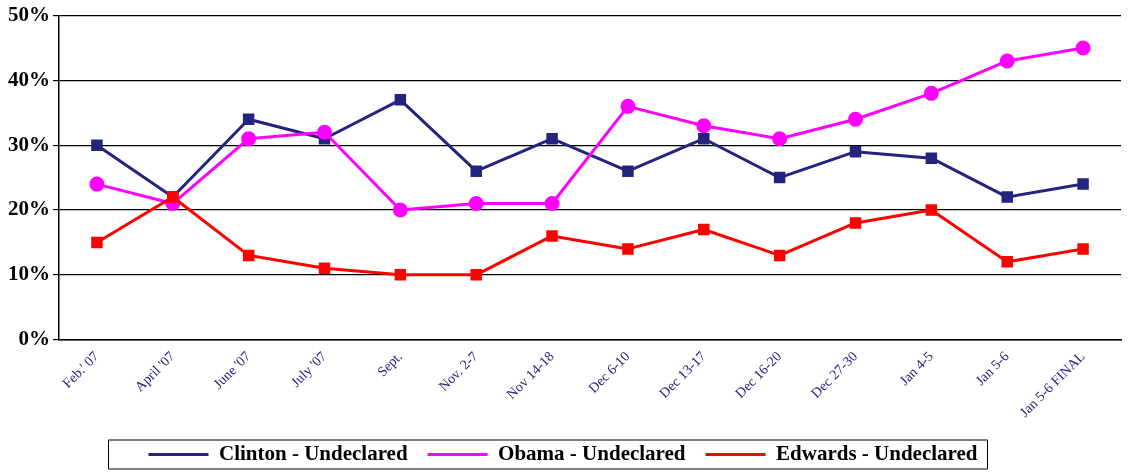  What do you see at coordinates (34, 338) in the screenshot?
I see `y-tick-label: 0%` at bounding box center [34, 338].